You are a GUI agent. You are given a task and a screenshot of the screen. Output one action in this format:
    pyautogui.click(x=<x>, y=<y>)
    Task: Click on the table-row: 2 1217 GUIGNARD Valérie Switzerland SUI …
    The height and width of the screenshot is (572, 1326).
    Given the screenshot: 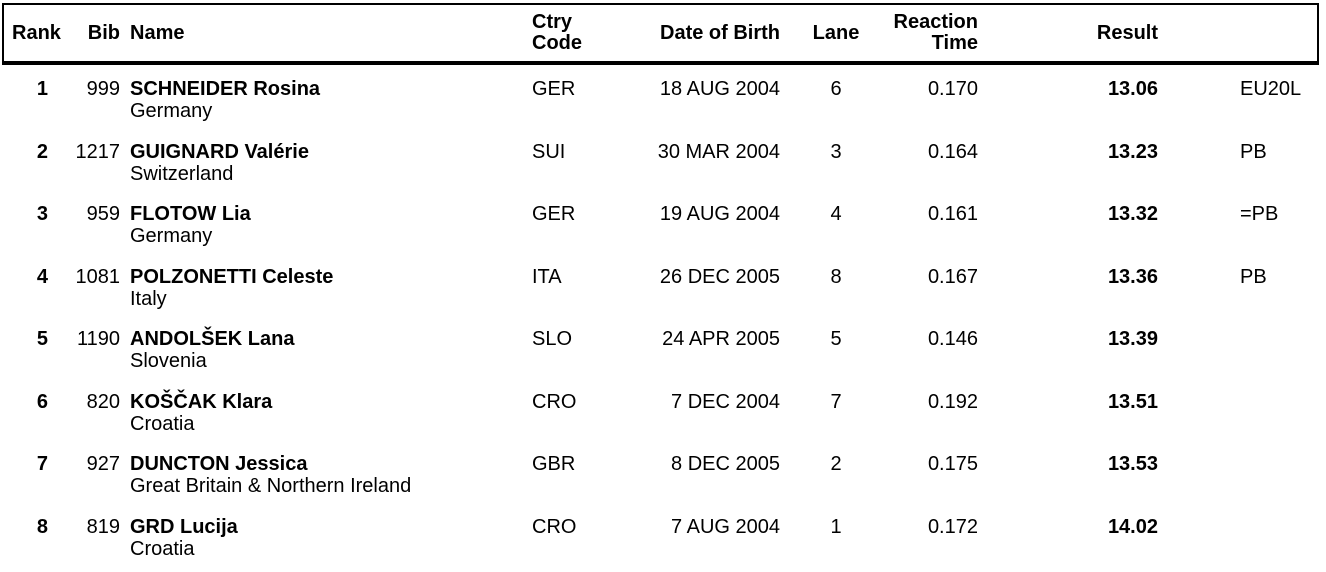 What is the action you would take?
    pyautogui.click(x=663, y=172)
    